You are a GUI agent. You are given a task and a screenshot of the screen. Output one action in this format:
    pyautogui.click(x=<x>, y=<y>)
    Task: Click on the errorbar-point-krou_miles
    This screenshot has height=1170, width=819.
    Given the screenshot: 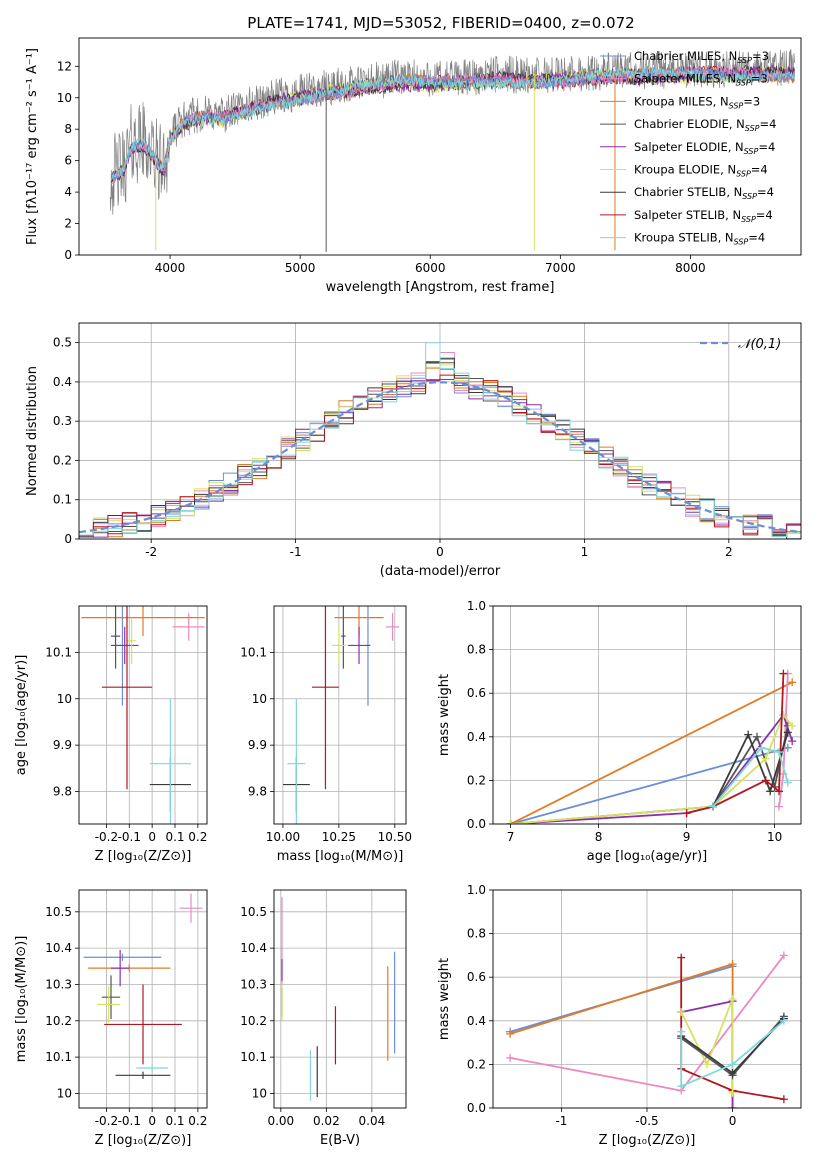 What is the action you would take?
    pyautogui.click(x=143, y=621)
    